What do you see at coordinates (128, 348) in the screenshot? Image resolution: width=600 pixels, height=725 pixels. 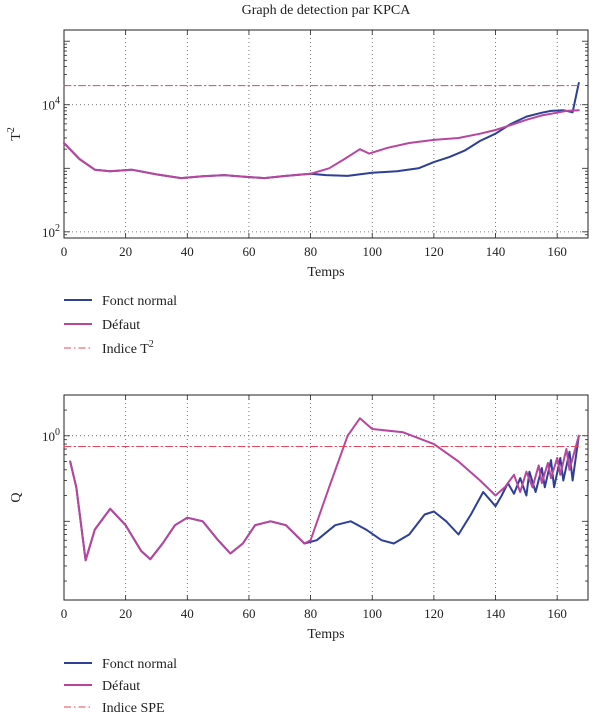 I see `legend-label: Indice T2` at bounding box center [128, 348].